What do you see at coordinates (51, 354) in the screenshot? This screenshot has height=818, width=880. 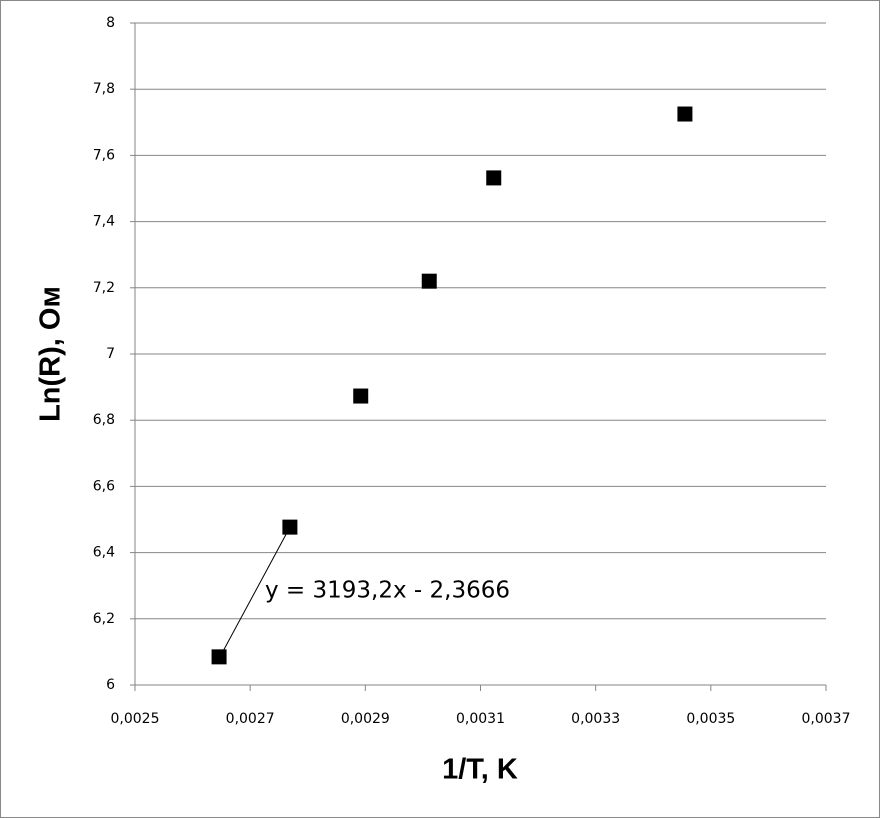 I see `y-axis-title: Ln(R), Ом` at bounding box center [51, 354].